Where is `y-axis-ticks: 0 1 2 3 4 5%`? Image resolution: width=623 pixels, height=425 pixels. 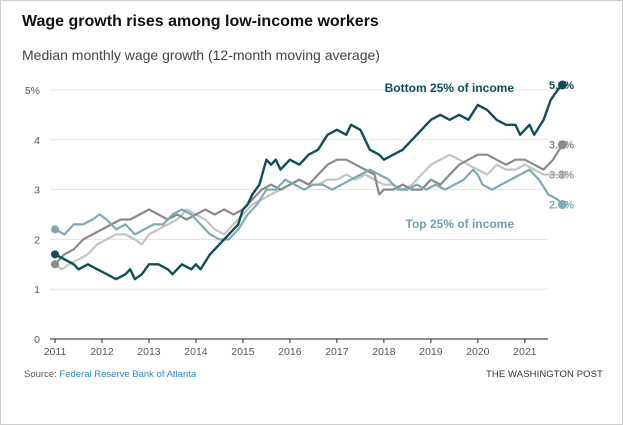
y-axis-ticks: 0 1 2 3 4 5% is located at coordinates (32, 215).